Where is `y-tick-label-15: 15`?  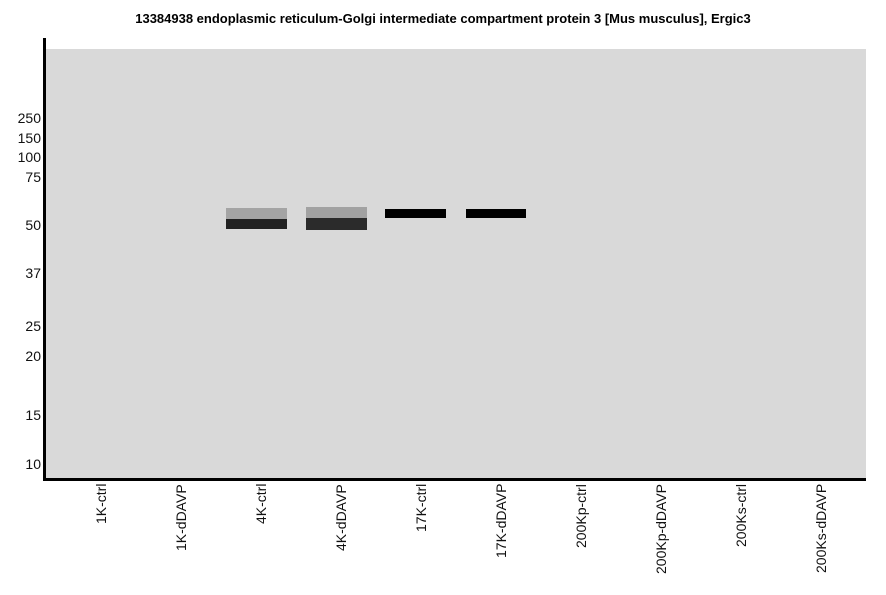
y-tick-label-15: 15 is located at coordinates (33, 415).